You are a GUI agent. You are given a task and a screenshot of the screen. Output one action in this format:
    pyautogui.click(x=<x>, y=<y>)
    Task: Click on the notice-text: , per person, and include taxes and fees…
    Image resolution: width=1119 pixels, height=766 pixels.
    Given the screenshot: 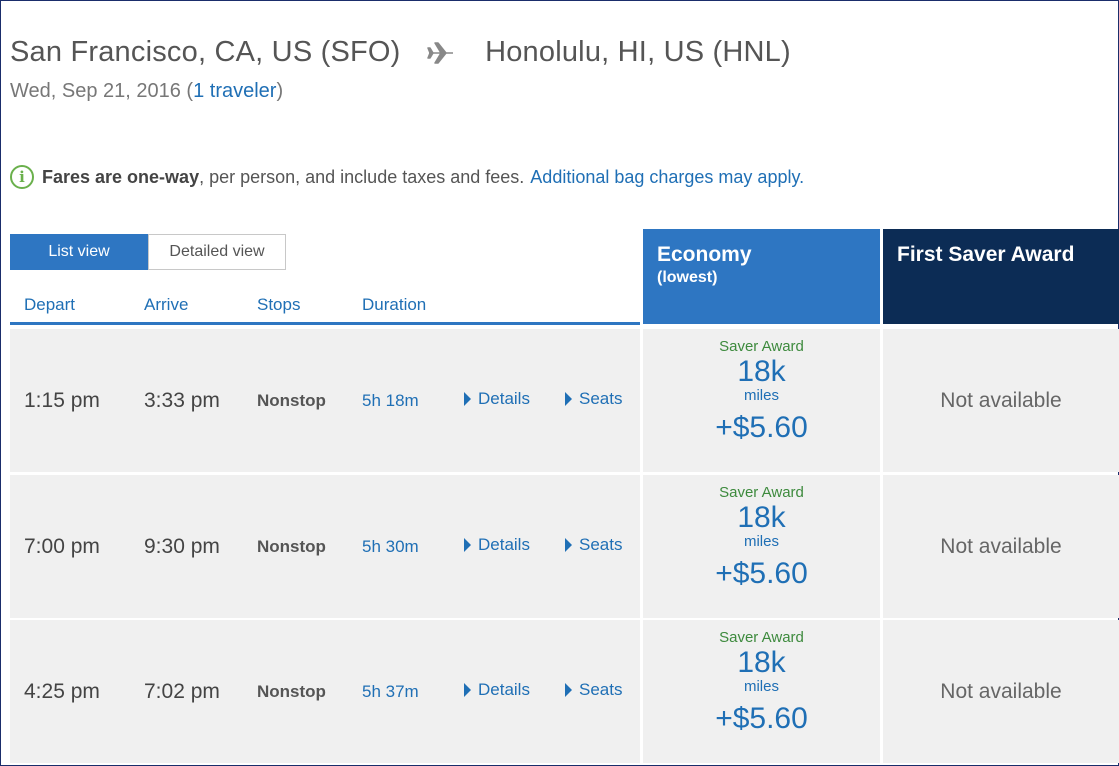 What is the action you would take?
    pyautogui.click(x=362, y=176)
    